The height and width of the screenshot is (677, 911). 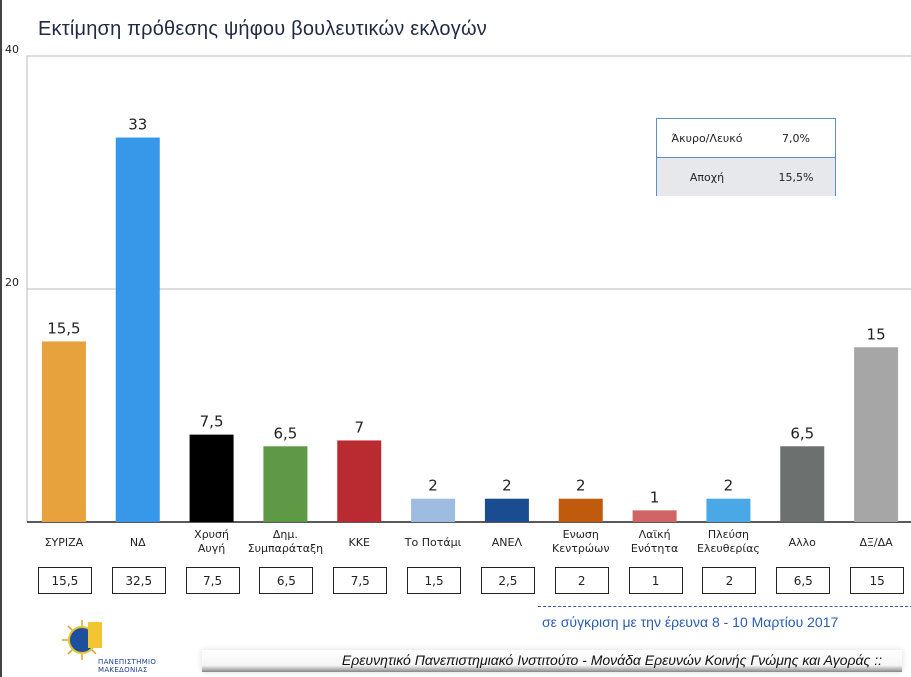 What do you see at coordinates (724, 607) in the screenshot?
I see `divider` at bounding box center [724, 607].